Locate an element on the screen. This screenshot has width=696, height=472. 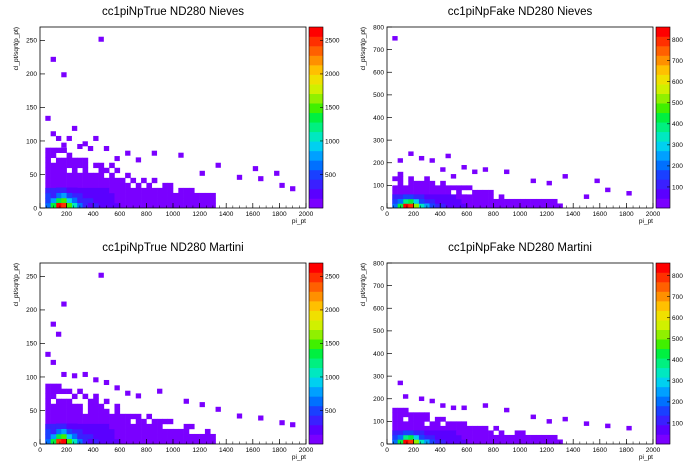
x-tick-label: 1600 is located at coordinates (600, 214).